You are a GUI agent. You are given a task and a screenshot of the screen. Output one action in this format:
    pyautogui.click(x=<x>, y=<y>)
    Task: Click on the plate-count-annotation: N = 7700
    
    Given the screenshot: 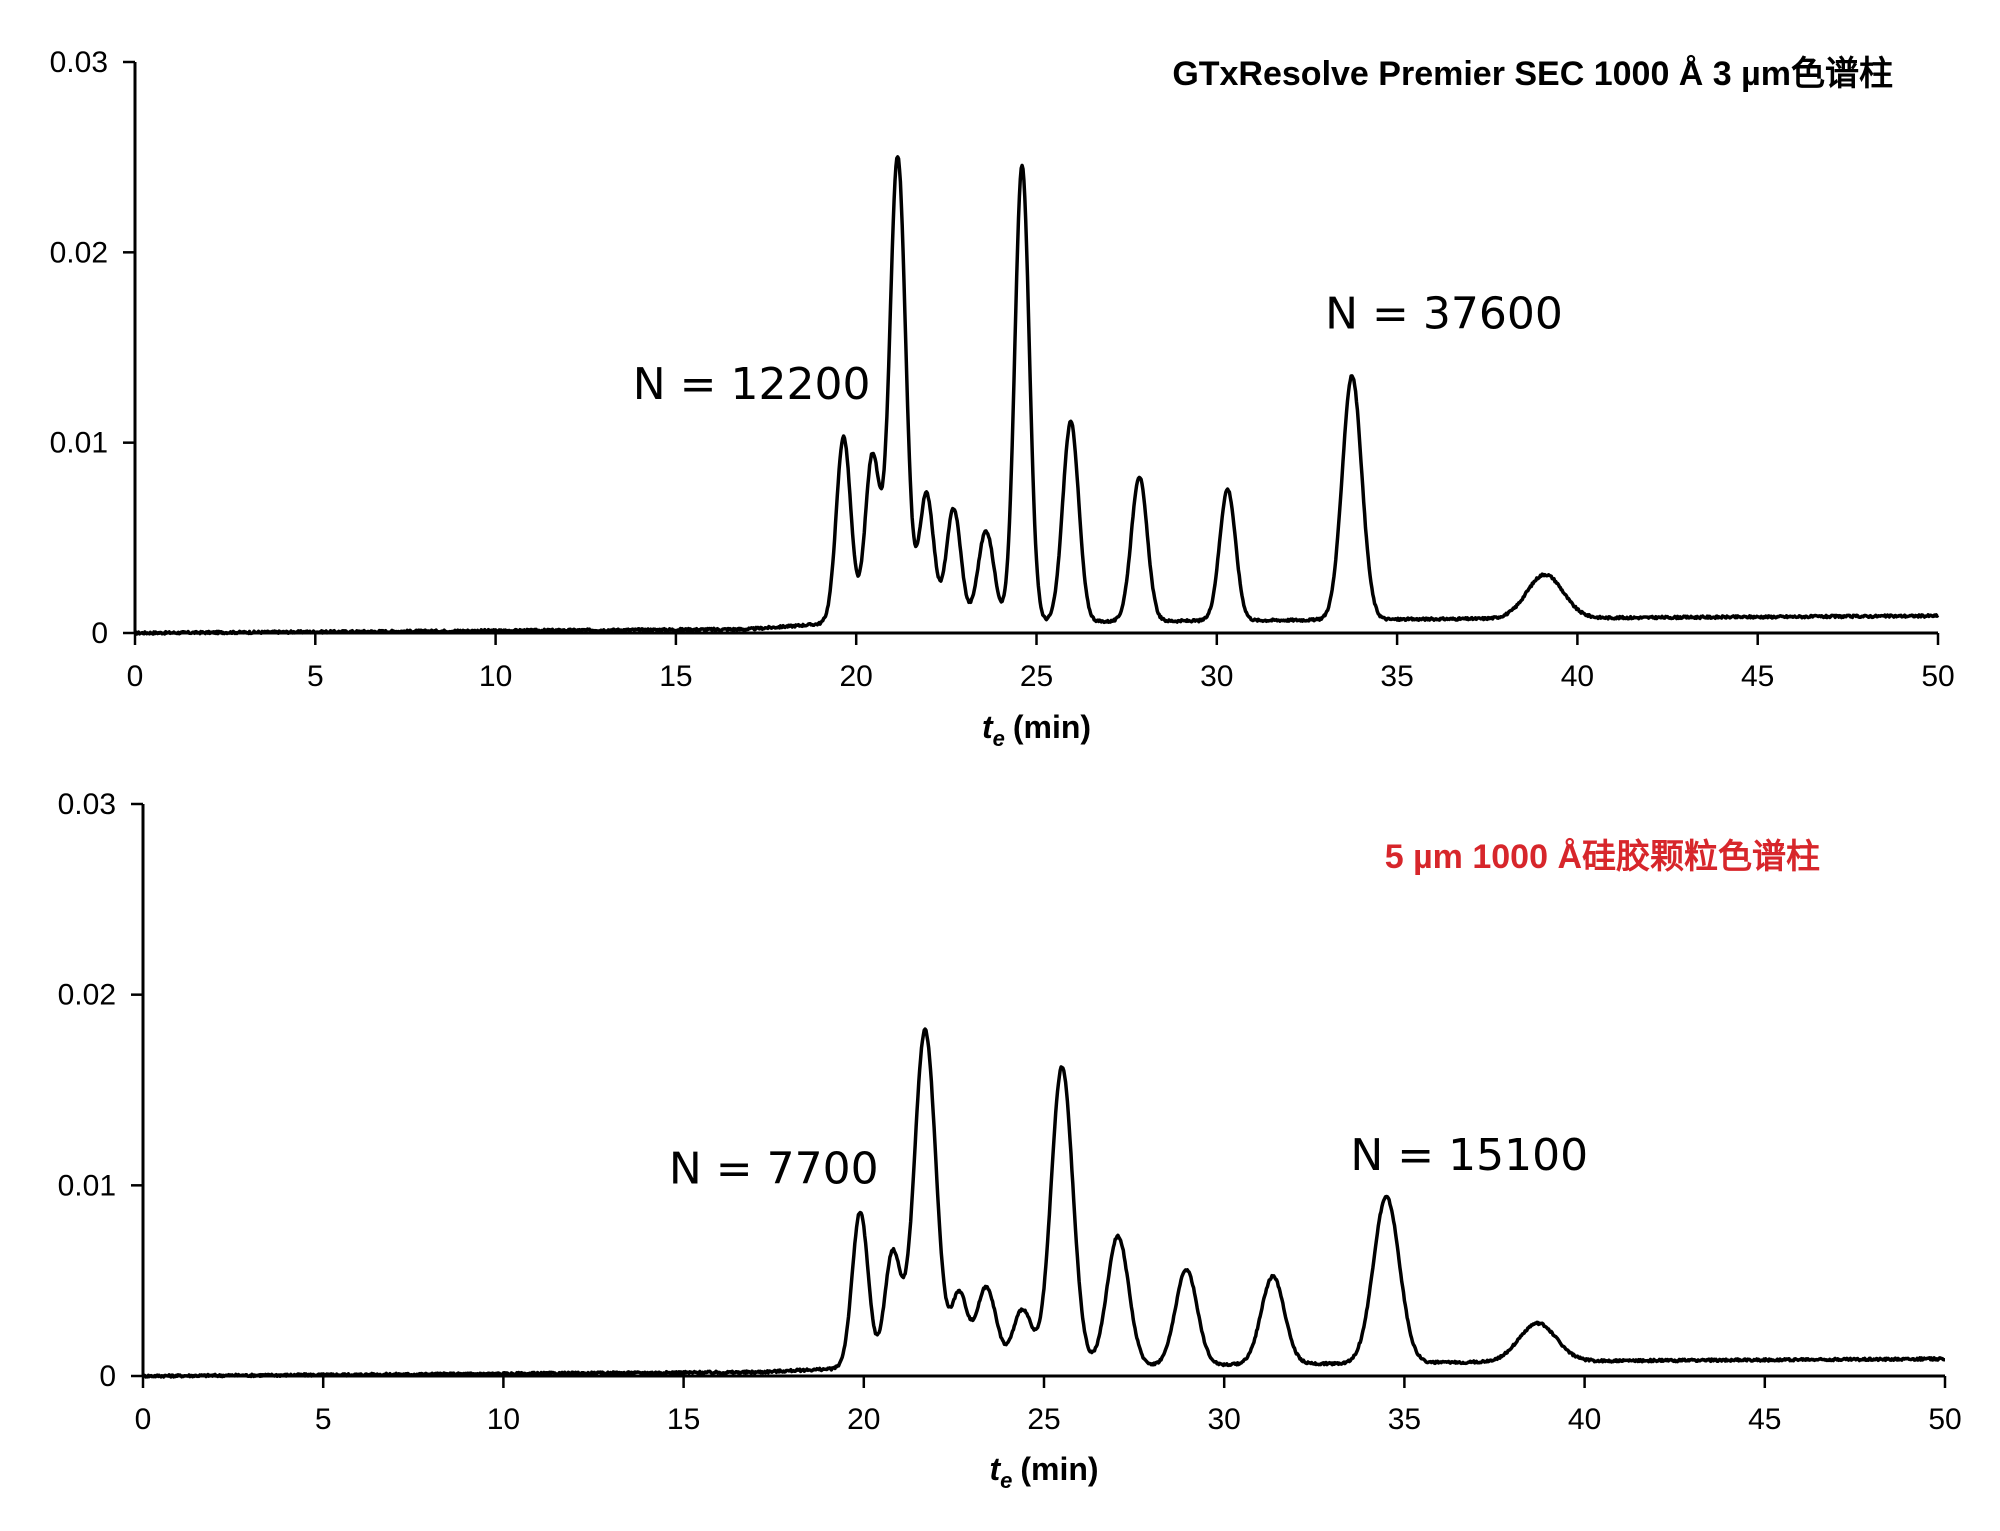 What is the action you would take?
    pyautogui.click(x=774, y=1168)
    